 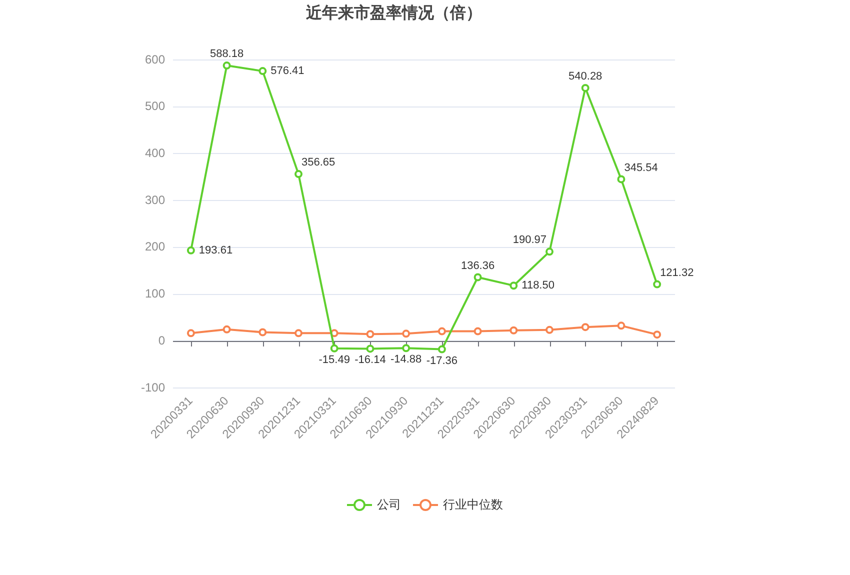 I want to click on data-label: 588.18, so click(x=227, y=54).